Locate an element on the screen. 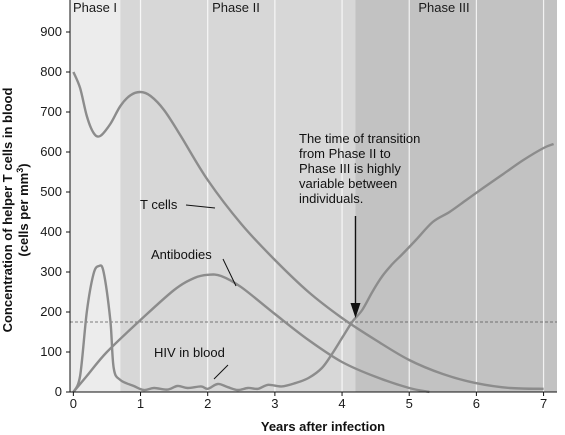  annotation-line-2: from Phase II to is located at coordinates (345, 153).